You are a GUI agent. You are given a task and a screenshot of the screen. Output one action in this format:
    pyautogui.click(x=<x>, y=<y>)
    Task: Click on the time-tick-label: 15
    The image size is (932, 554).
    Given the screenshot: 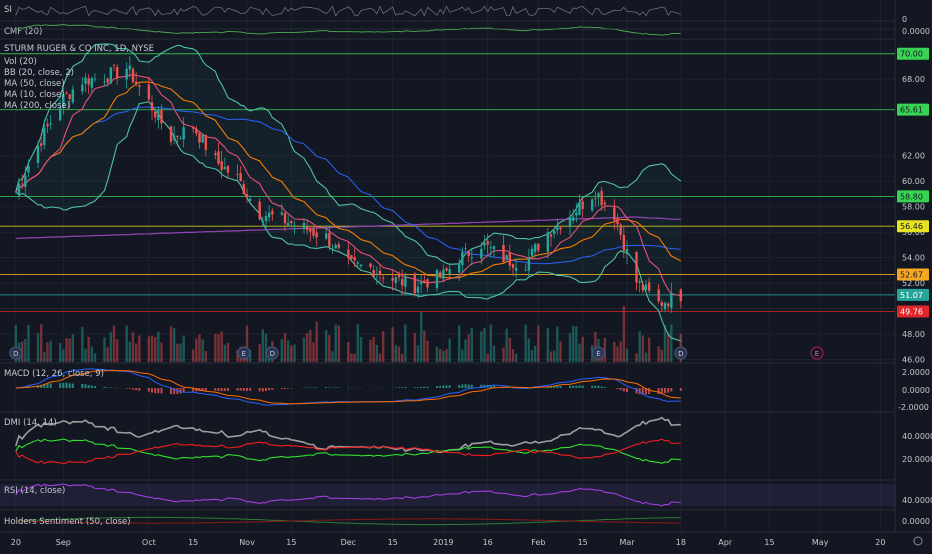 What is the action you would take?
    pyautogui.click(x=193, y=542)
    